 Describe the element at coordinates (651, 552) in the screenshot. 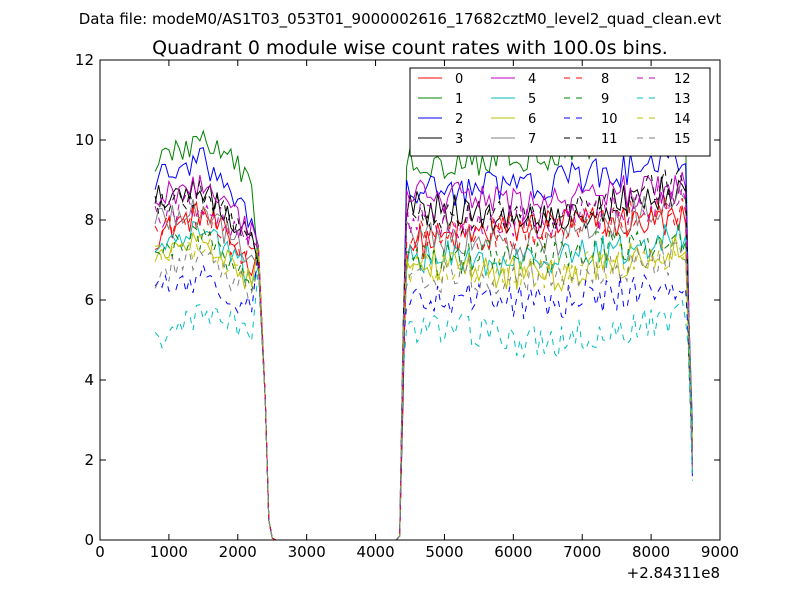

I see `x-tick-label: 8000` at that location.